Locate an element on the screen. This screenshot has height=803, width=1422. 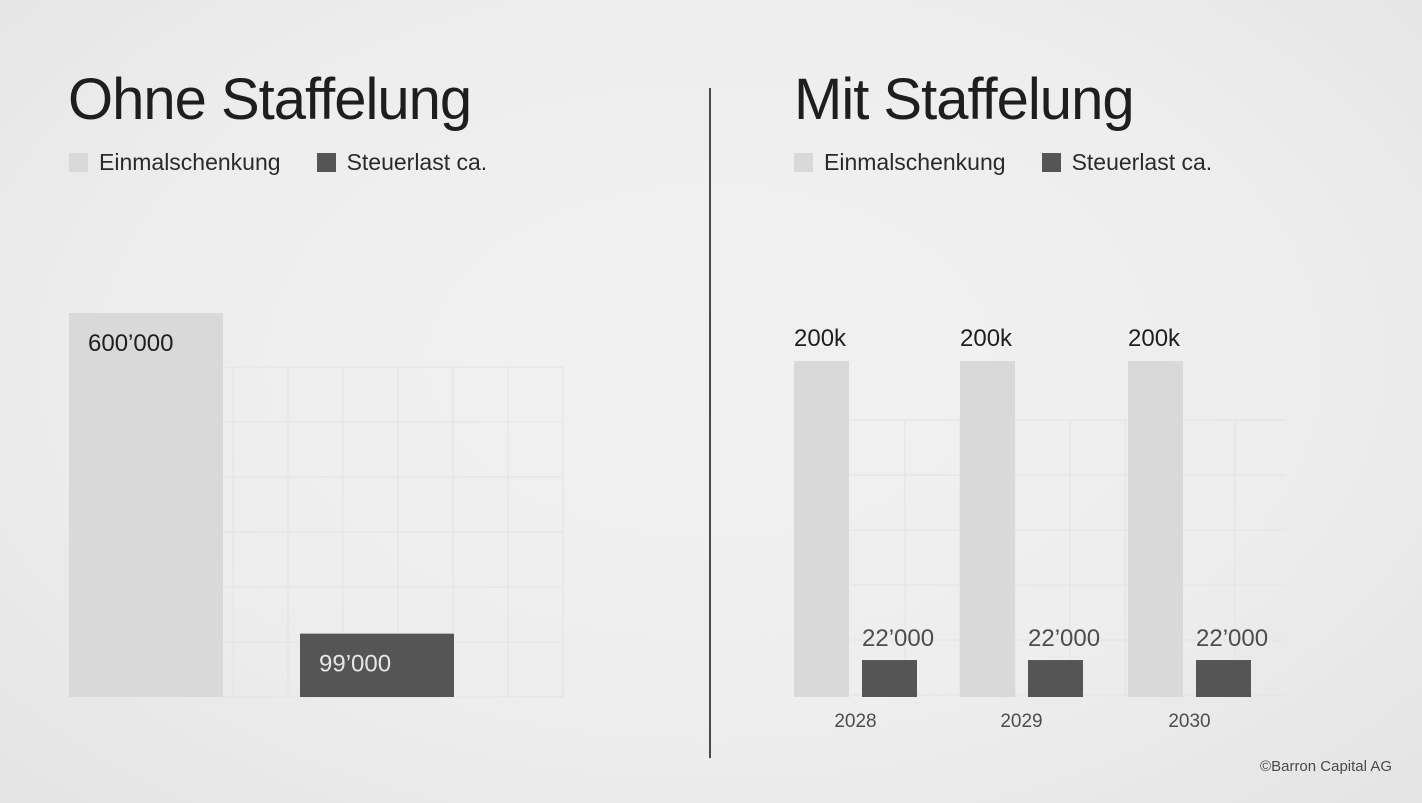
bar-einmalschenkung-2028 is located at coordinates (821, 529).